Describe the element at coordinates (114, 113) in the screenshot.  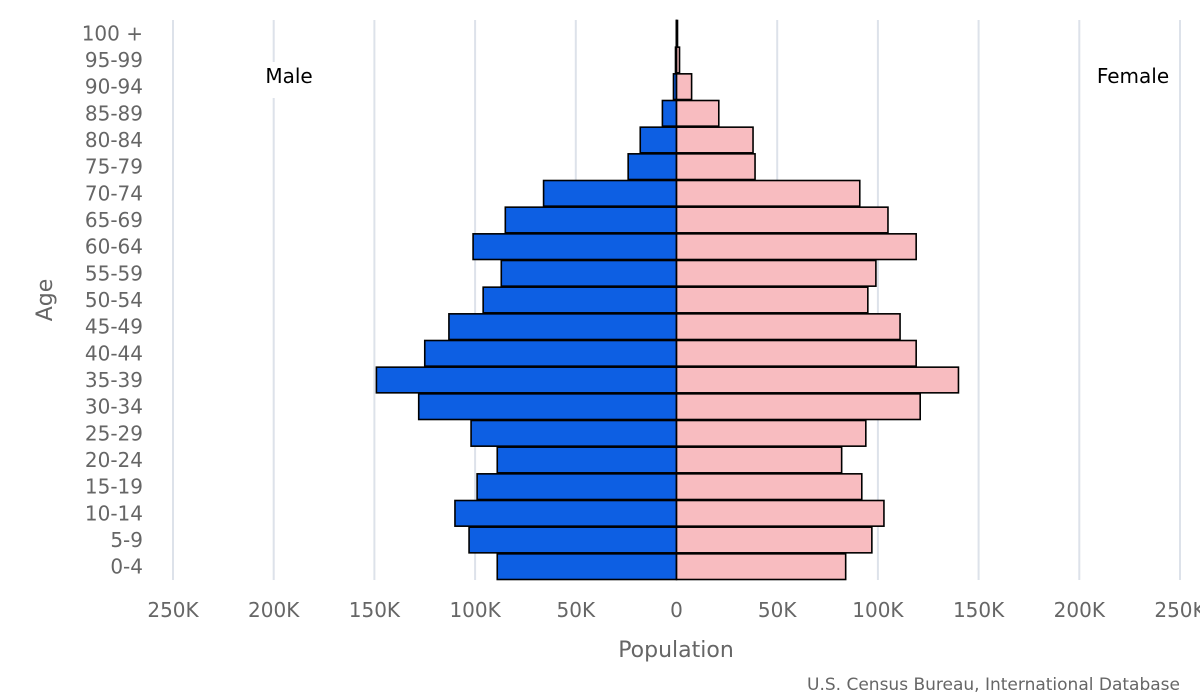
I see `y-tick-label: 85-89` at that location.